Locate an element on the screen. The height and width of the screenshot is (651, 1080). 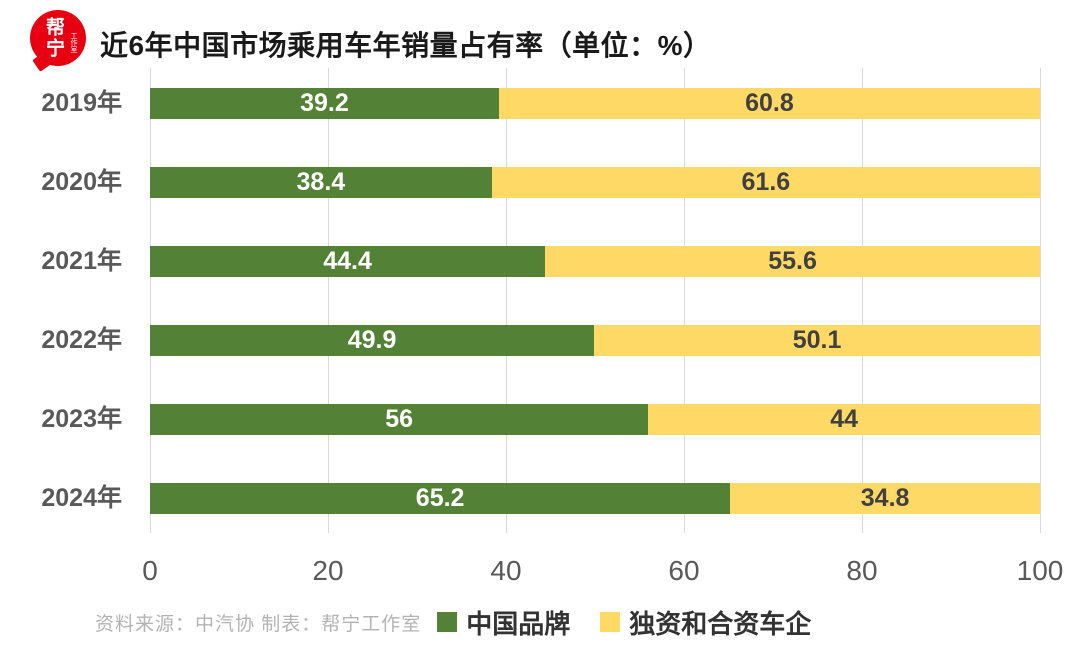
segment-foreign-joint-venture: 60.8 is located at coordinates (769, 103).